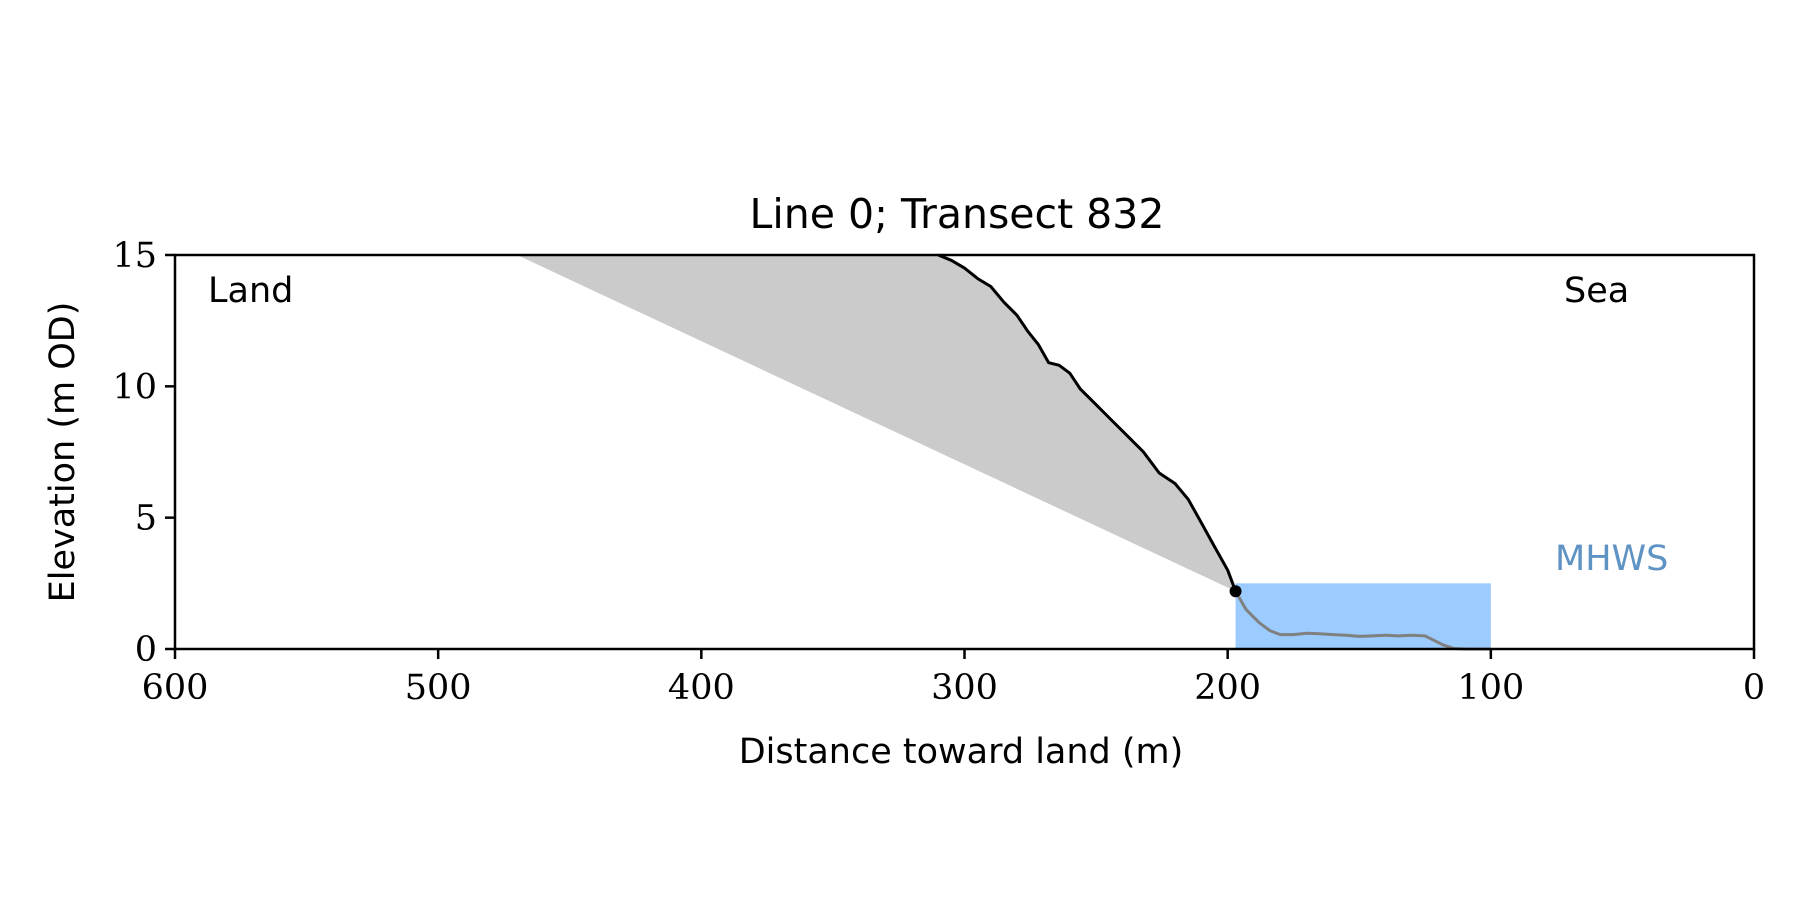 The image size is (1800, 900). Describe the element at coordinates (250, 291) in the screenshot. I see `land-label: Land` at that location.